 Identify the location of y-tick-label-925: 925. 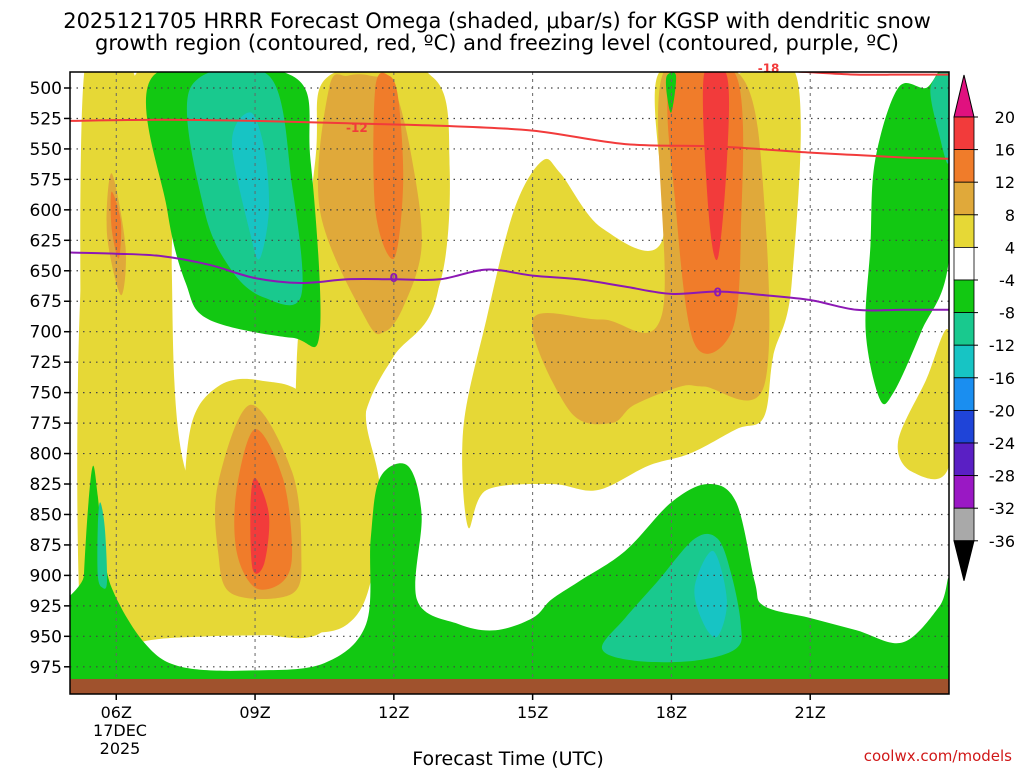
(46, 607).